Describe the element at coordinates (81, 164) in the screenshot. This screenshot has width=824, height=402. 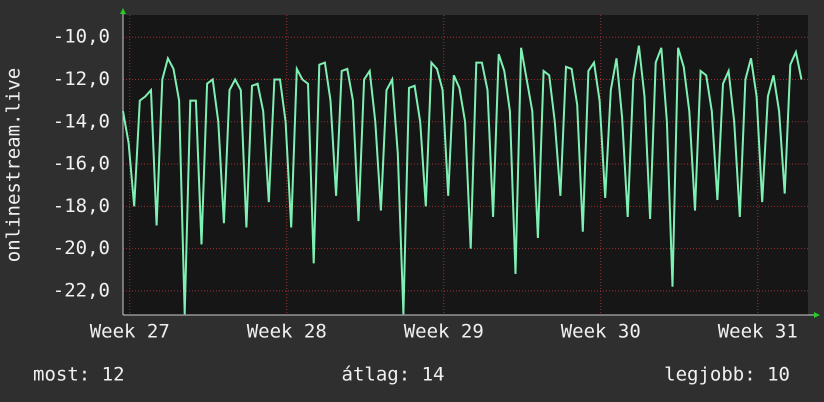
I see `y-tick-label: -16,0` at that location.